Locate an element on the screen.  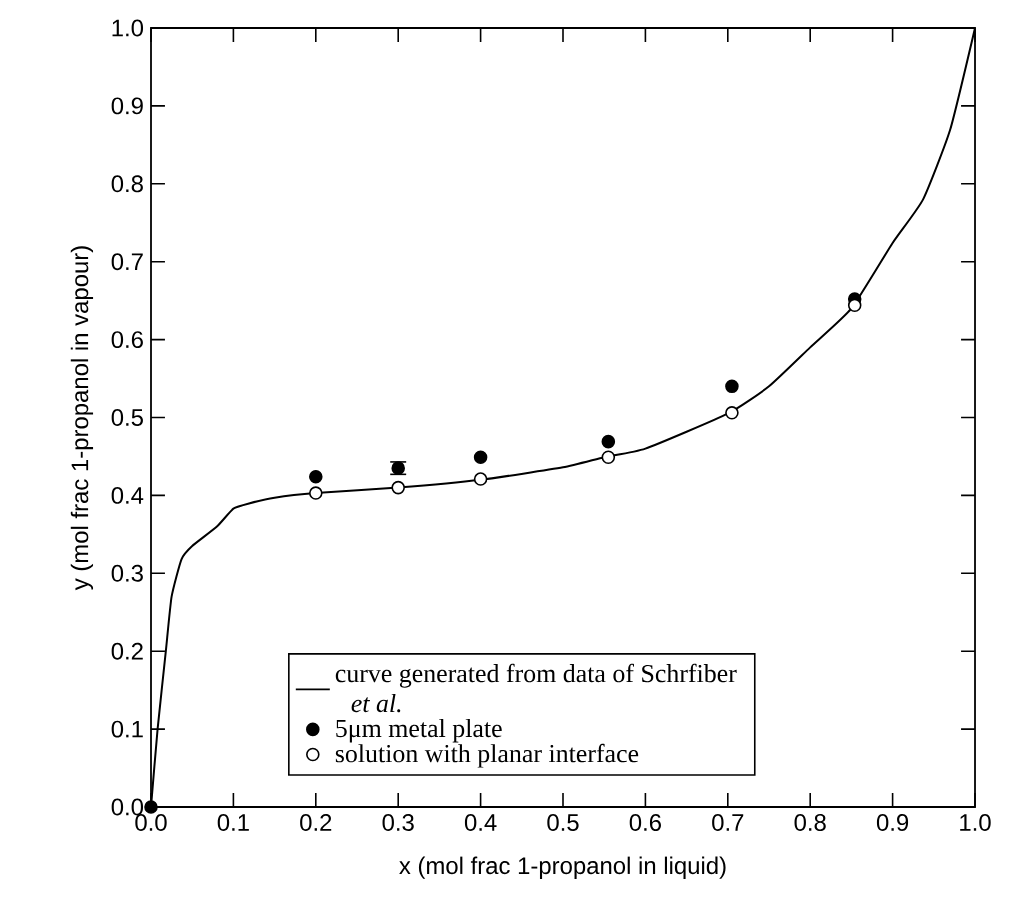
legend-label: solution with planar interface is located at coordinates (487, 755).